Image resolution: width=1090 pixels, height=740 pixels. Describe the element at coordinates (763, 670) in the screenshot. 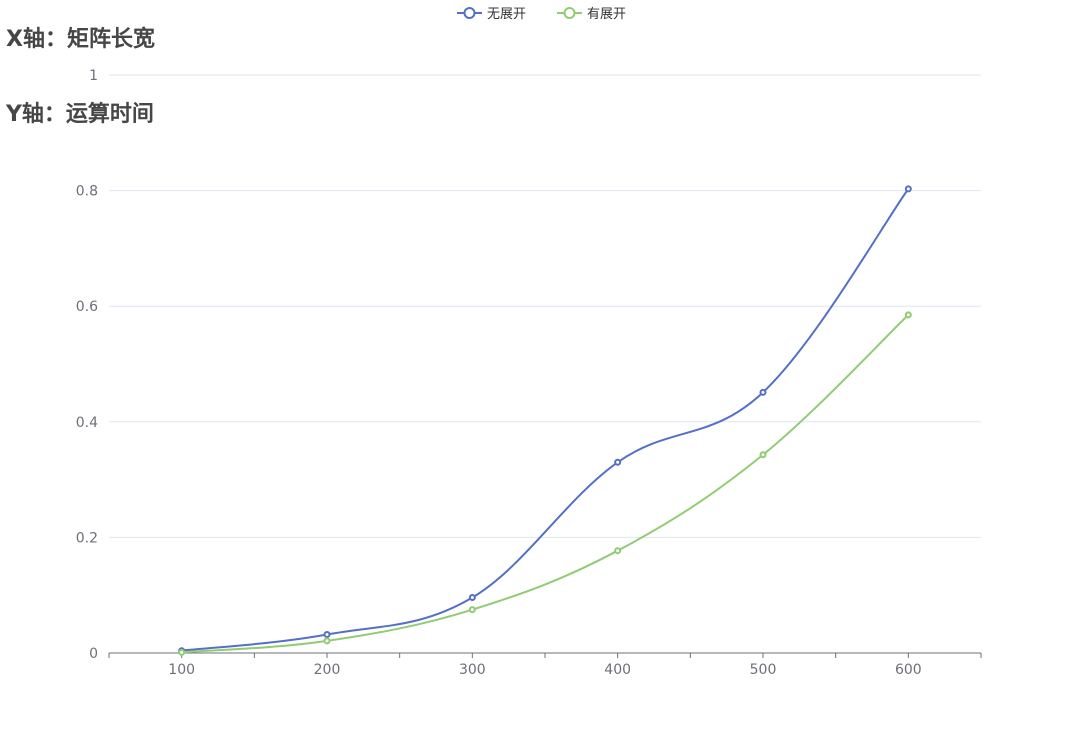

I see `x-tick-label: 500` at that location.